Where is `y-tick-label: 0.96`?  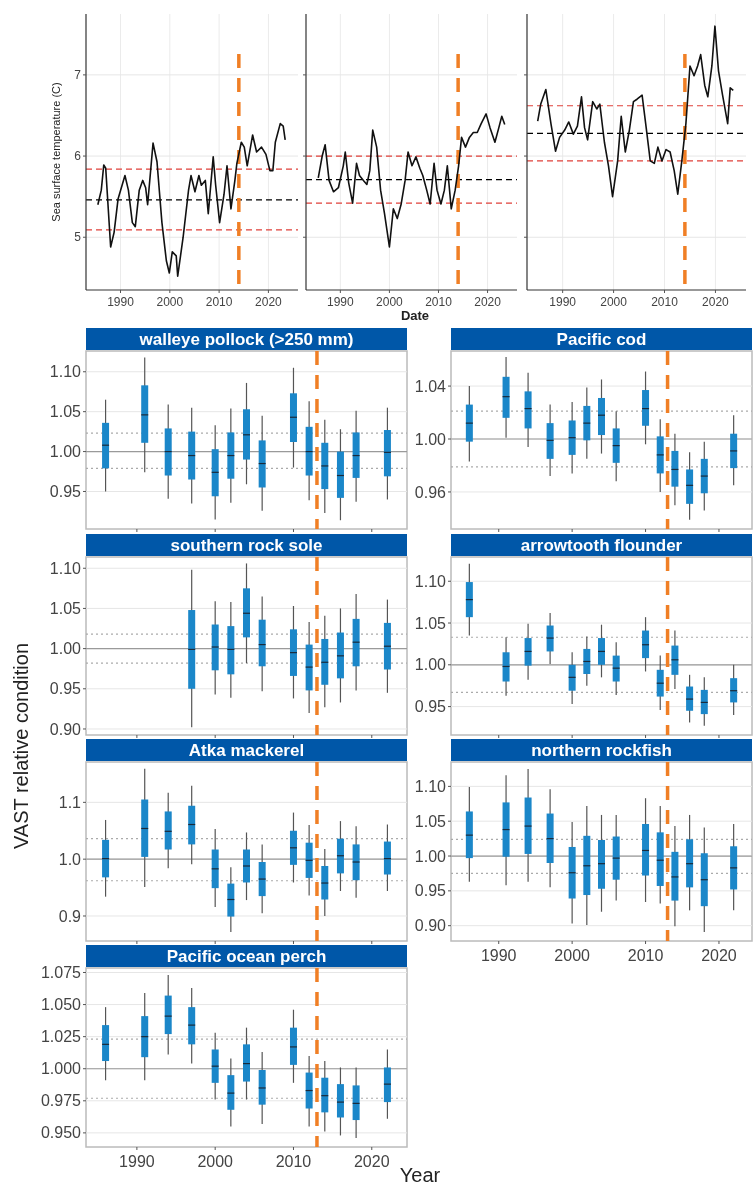 y-tick-label: 0.96 is located at coordinates (430, 492).